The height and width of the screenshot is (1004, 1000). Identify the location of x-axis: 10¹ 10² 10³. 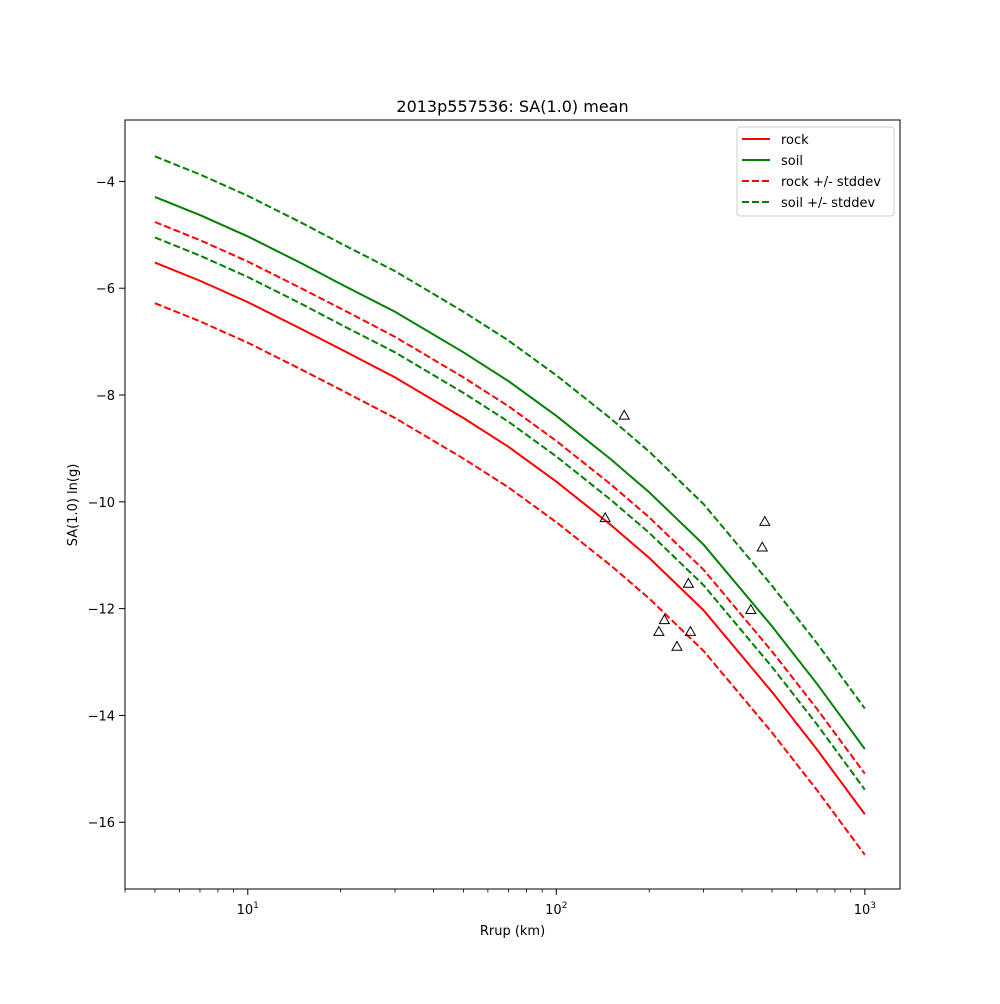
(500, 903).